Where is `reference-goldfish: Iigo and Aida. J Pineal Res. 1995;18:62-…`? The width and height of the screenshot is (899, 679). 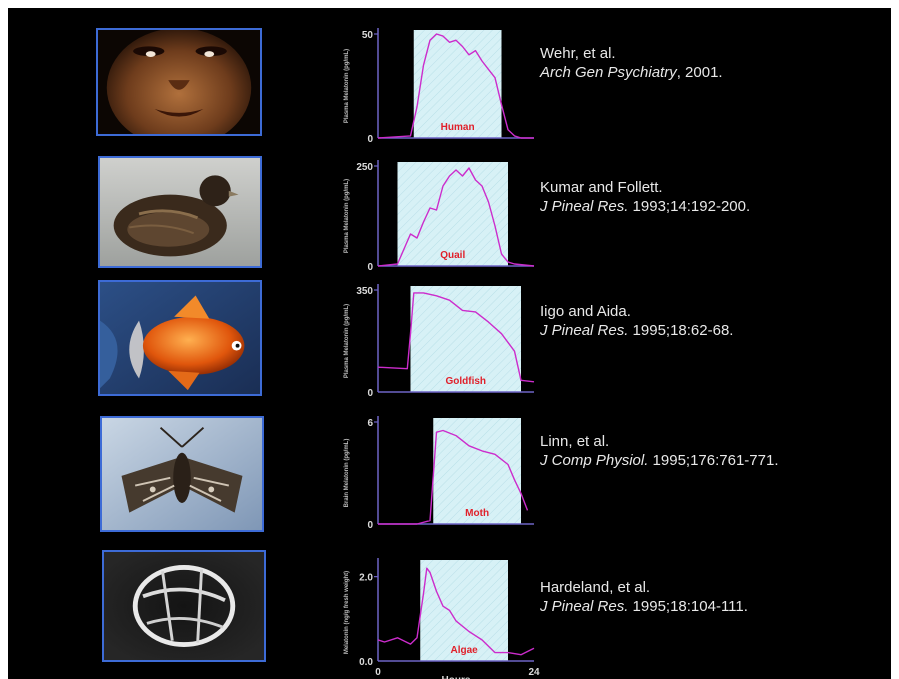
reference-goldfish: Iigo and Aida. J Pineal Res. 1995;18:62-… is located at coordinates (710, 321).